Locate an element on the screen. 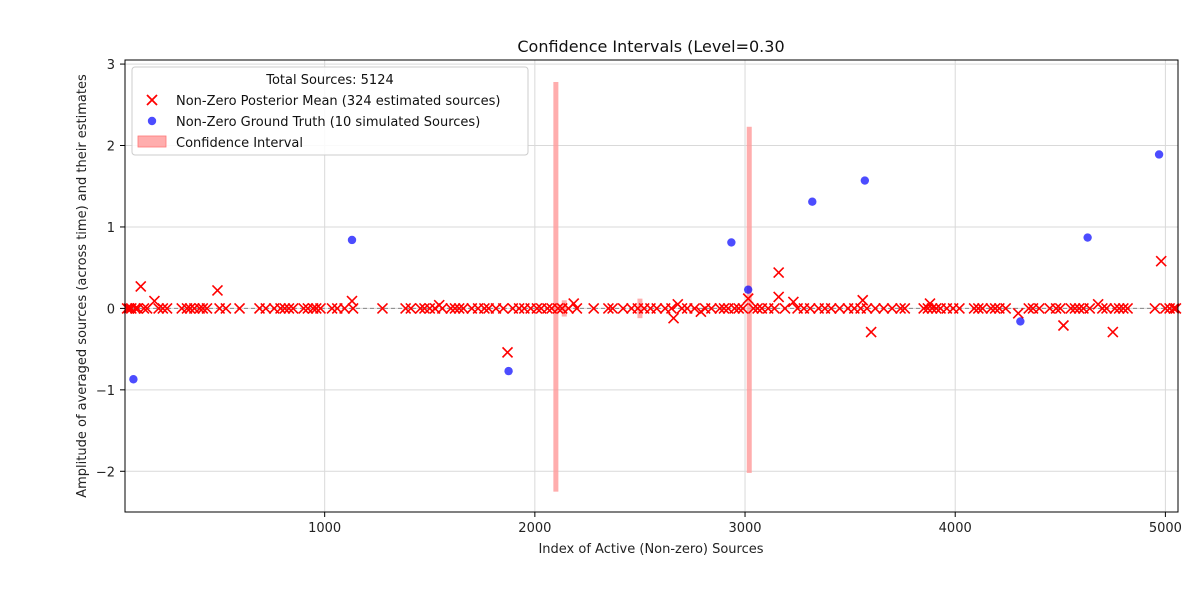 The image size is (1200, 600). y-tick-label: 0 is located at coordinates (111, 309).